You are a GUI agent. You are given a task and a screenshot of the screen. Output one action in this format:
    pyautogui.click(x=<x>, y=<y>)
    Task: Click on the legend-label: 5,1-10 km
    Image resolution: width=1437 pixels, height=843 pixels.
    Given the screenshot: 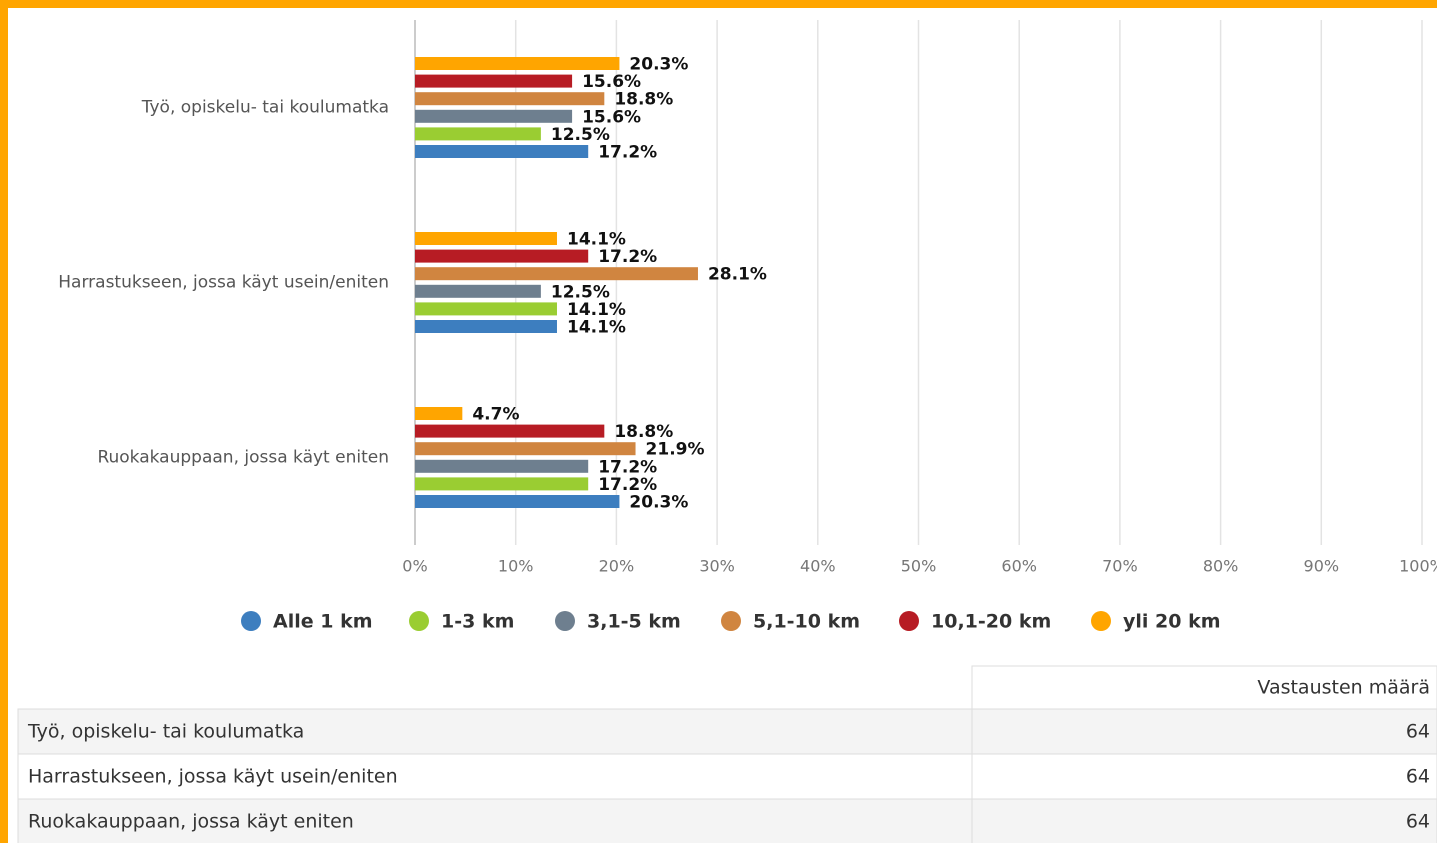 What is the action you would take?
    pyautogui.click(x=806, y=622)
    